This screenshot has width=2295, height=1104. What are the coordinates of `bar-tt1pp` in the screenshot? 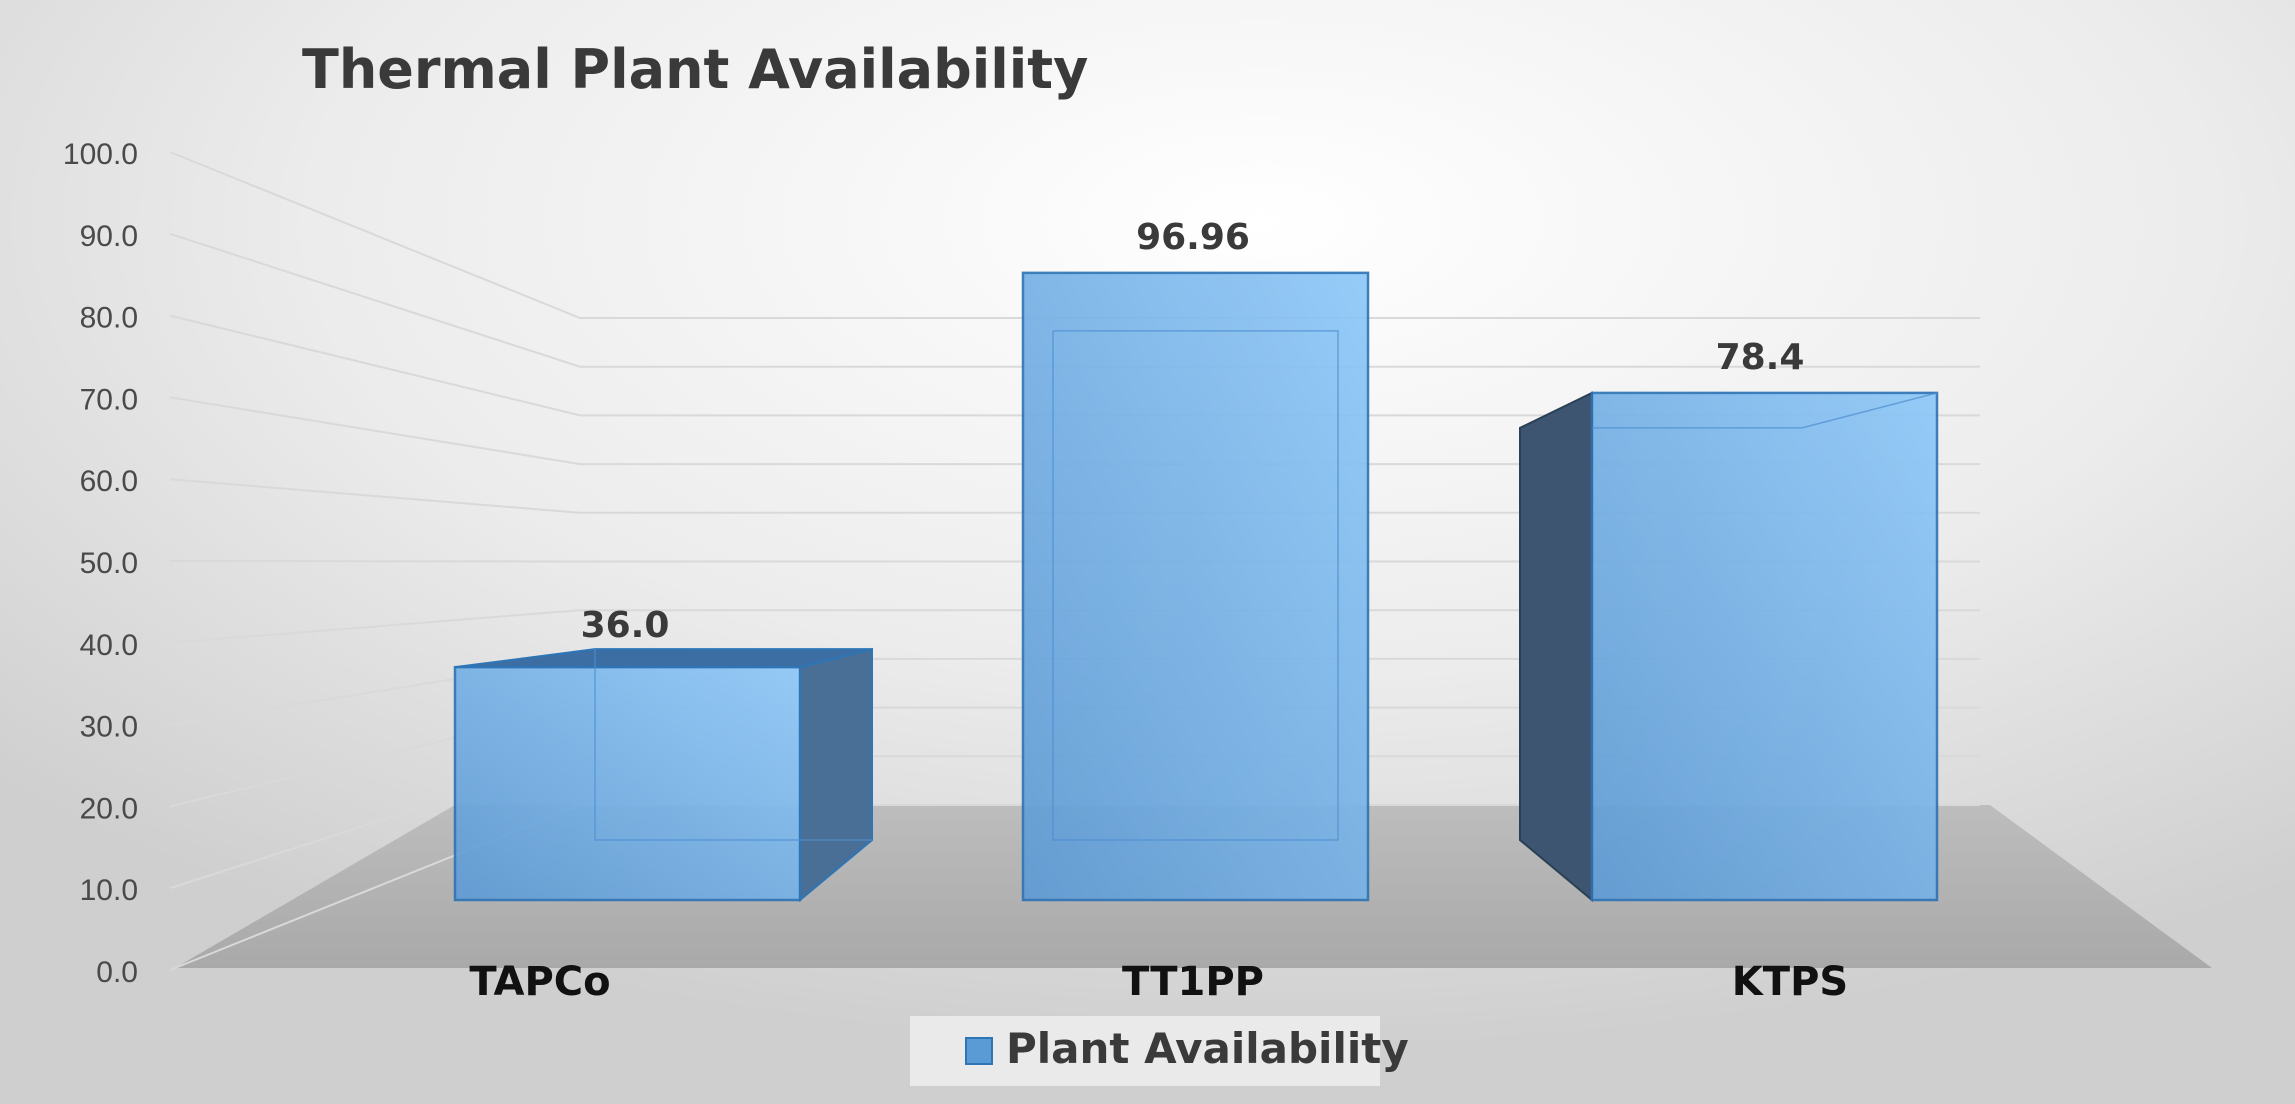 It's located at (1195, 586).